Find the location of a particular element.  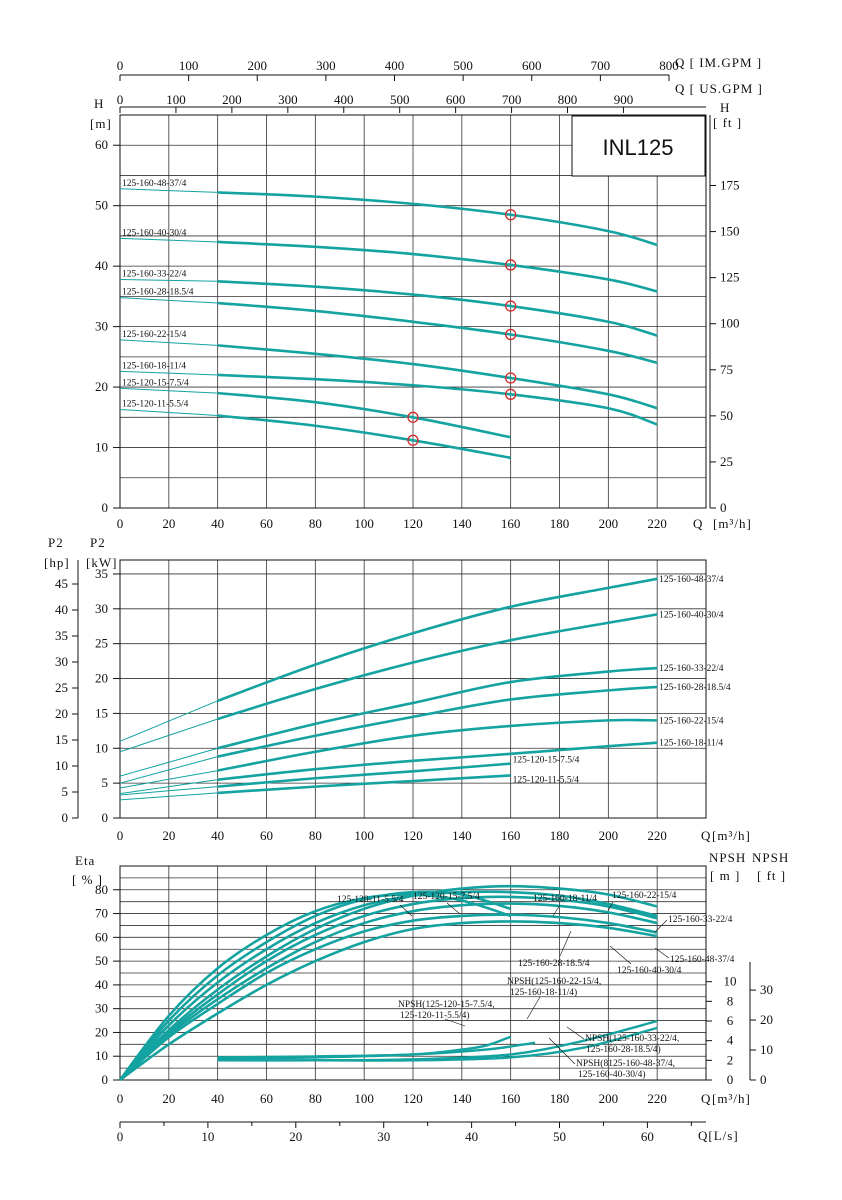

head-x-tick-label: 60 is located at coordinates (266, 523).